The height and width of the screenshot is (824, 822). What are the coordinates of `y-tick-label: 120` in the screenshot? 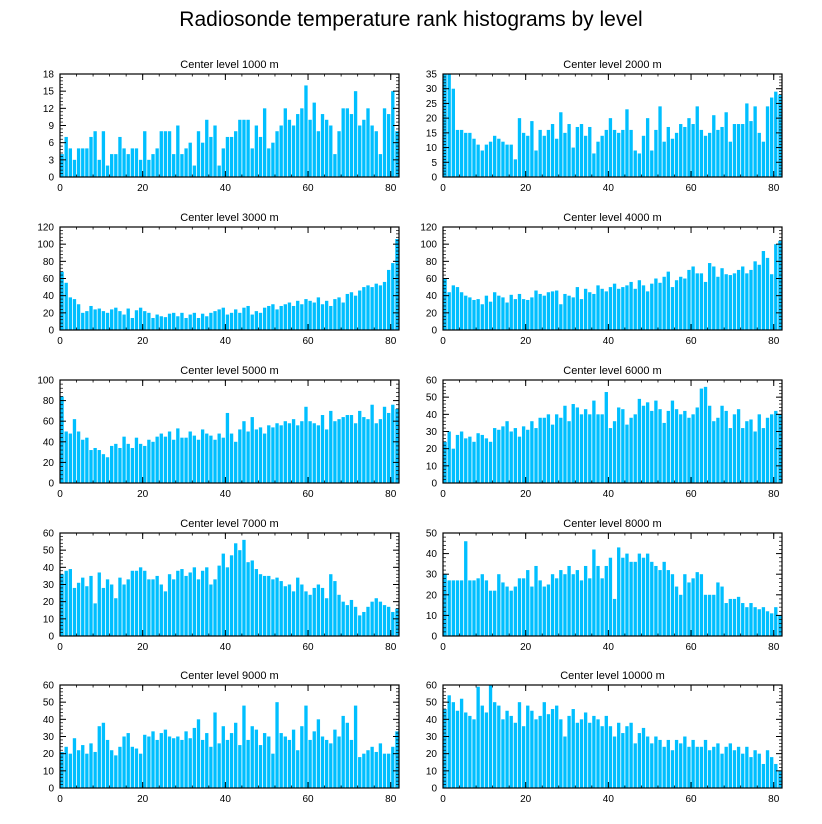 It's located at (45, 228).